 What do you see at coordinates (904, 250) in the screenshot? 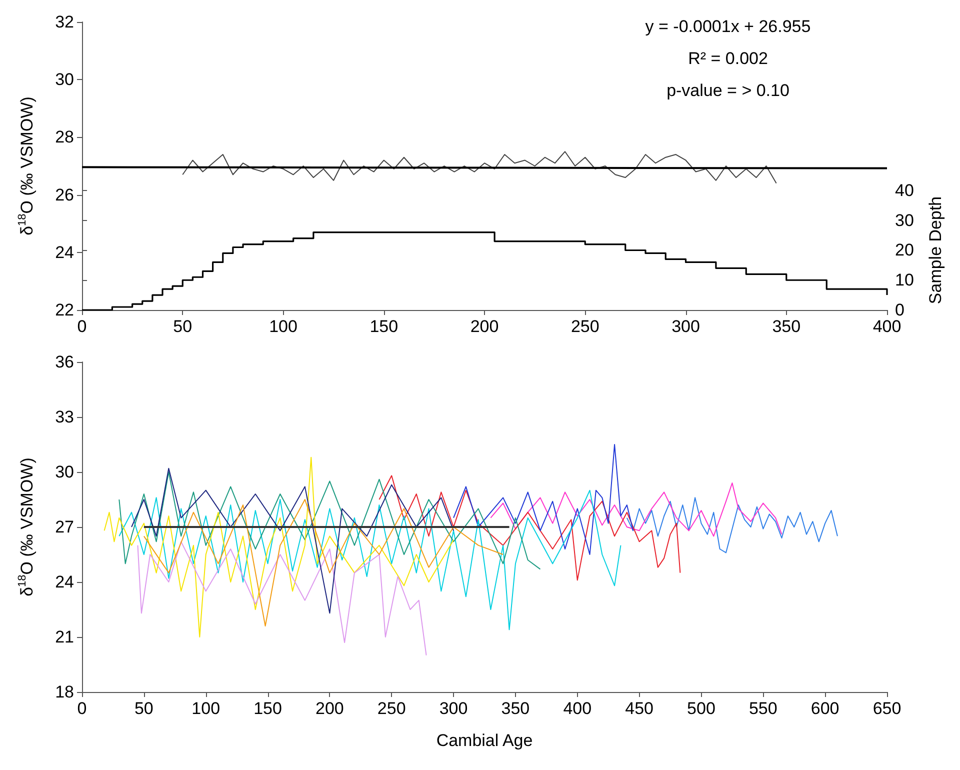
I see `y2-tick-label: 20` at bounding box center [904, 250].